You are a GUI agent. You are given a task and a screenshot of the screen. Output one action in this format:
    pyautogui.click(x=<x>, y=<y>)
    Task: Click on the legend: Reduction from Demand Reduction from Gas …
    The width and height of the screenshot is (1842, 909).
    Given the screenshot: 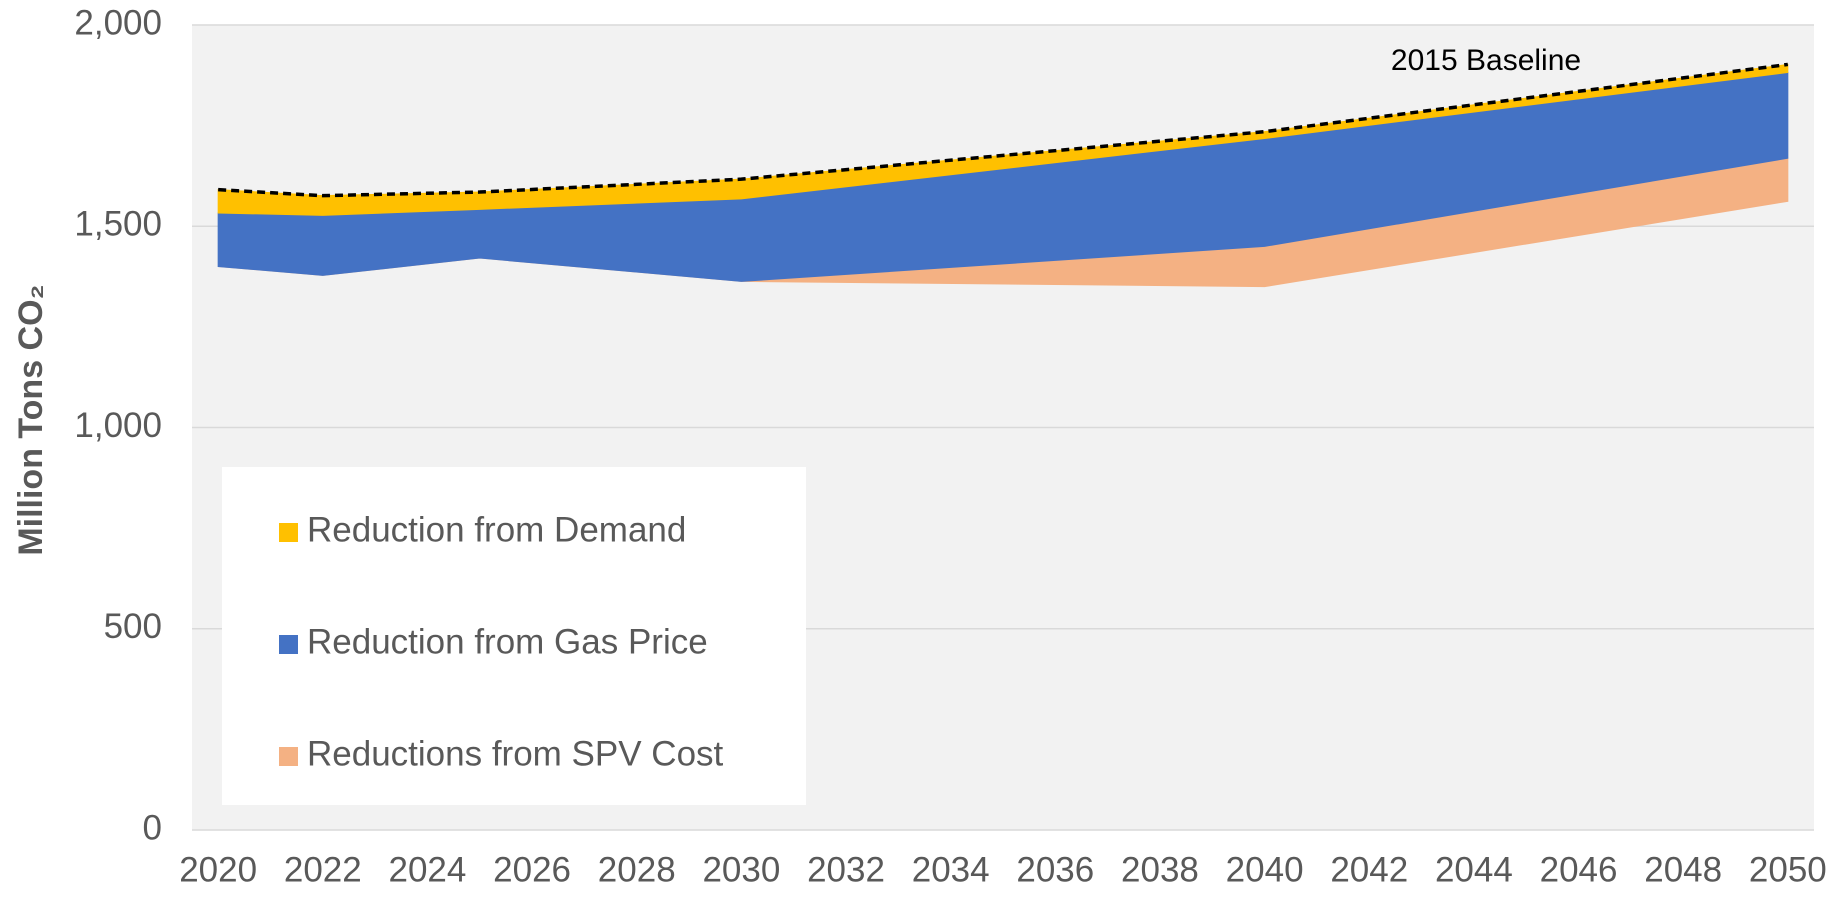 What is the action you would take?
    pyautogui.click(x=514, y=636)
    